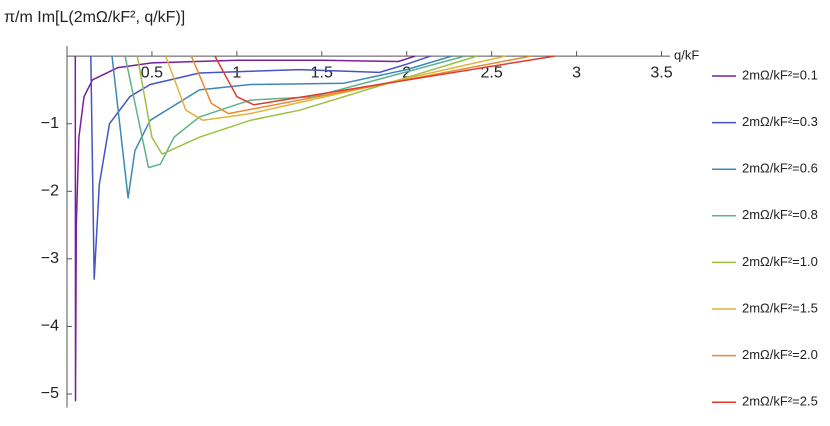 Image resolution: width=830 pixels, height=426 pixels. What do you see at coordinates (50, 123) in the screenshot?
I see `y-tick-label: −1` at bounding box center [50, 123].